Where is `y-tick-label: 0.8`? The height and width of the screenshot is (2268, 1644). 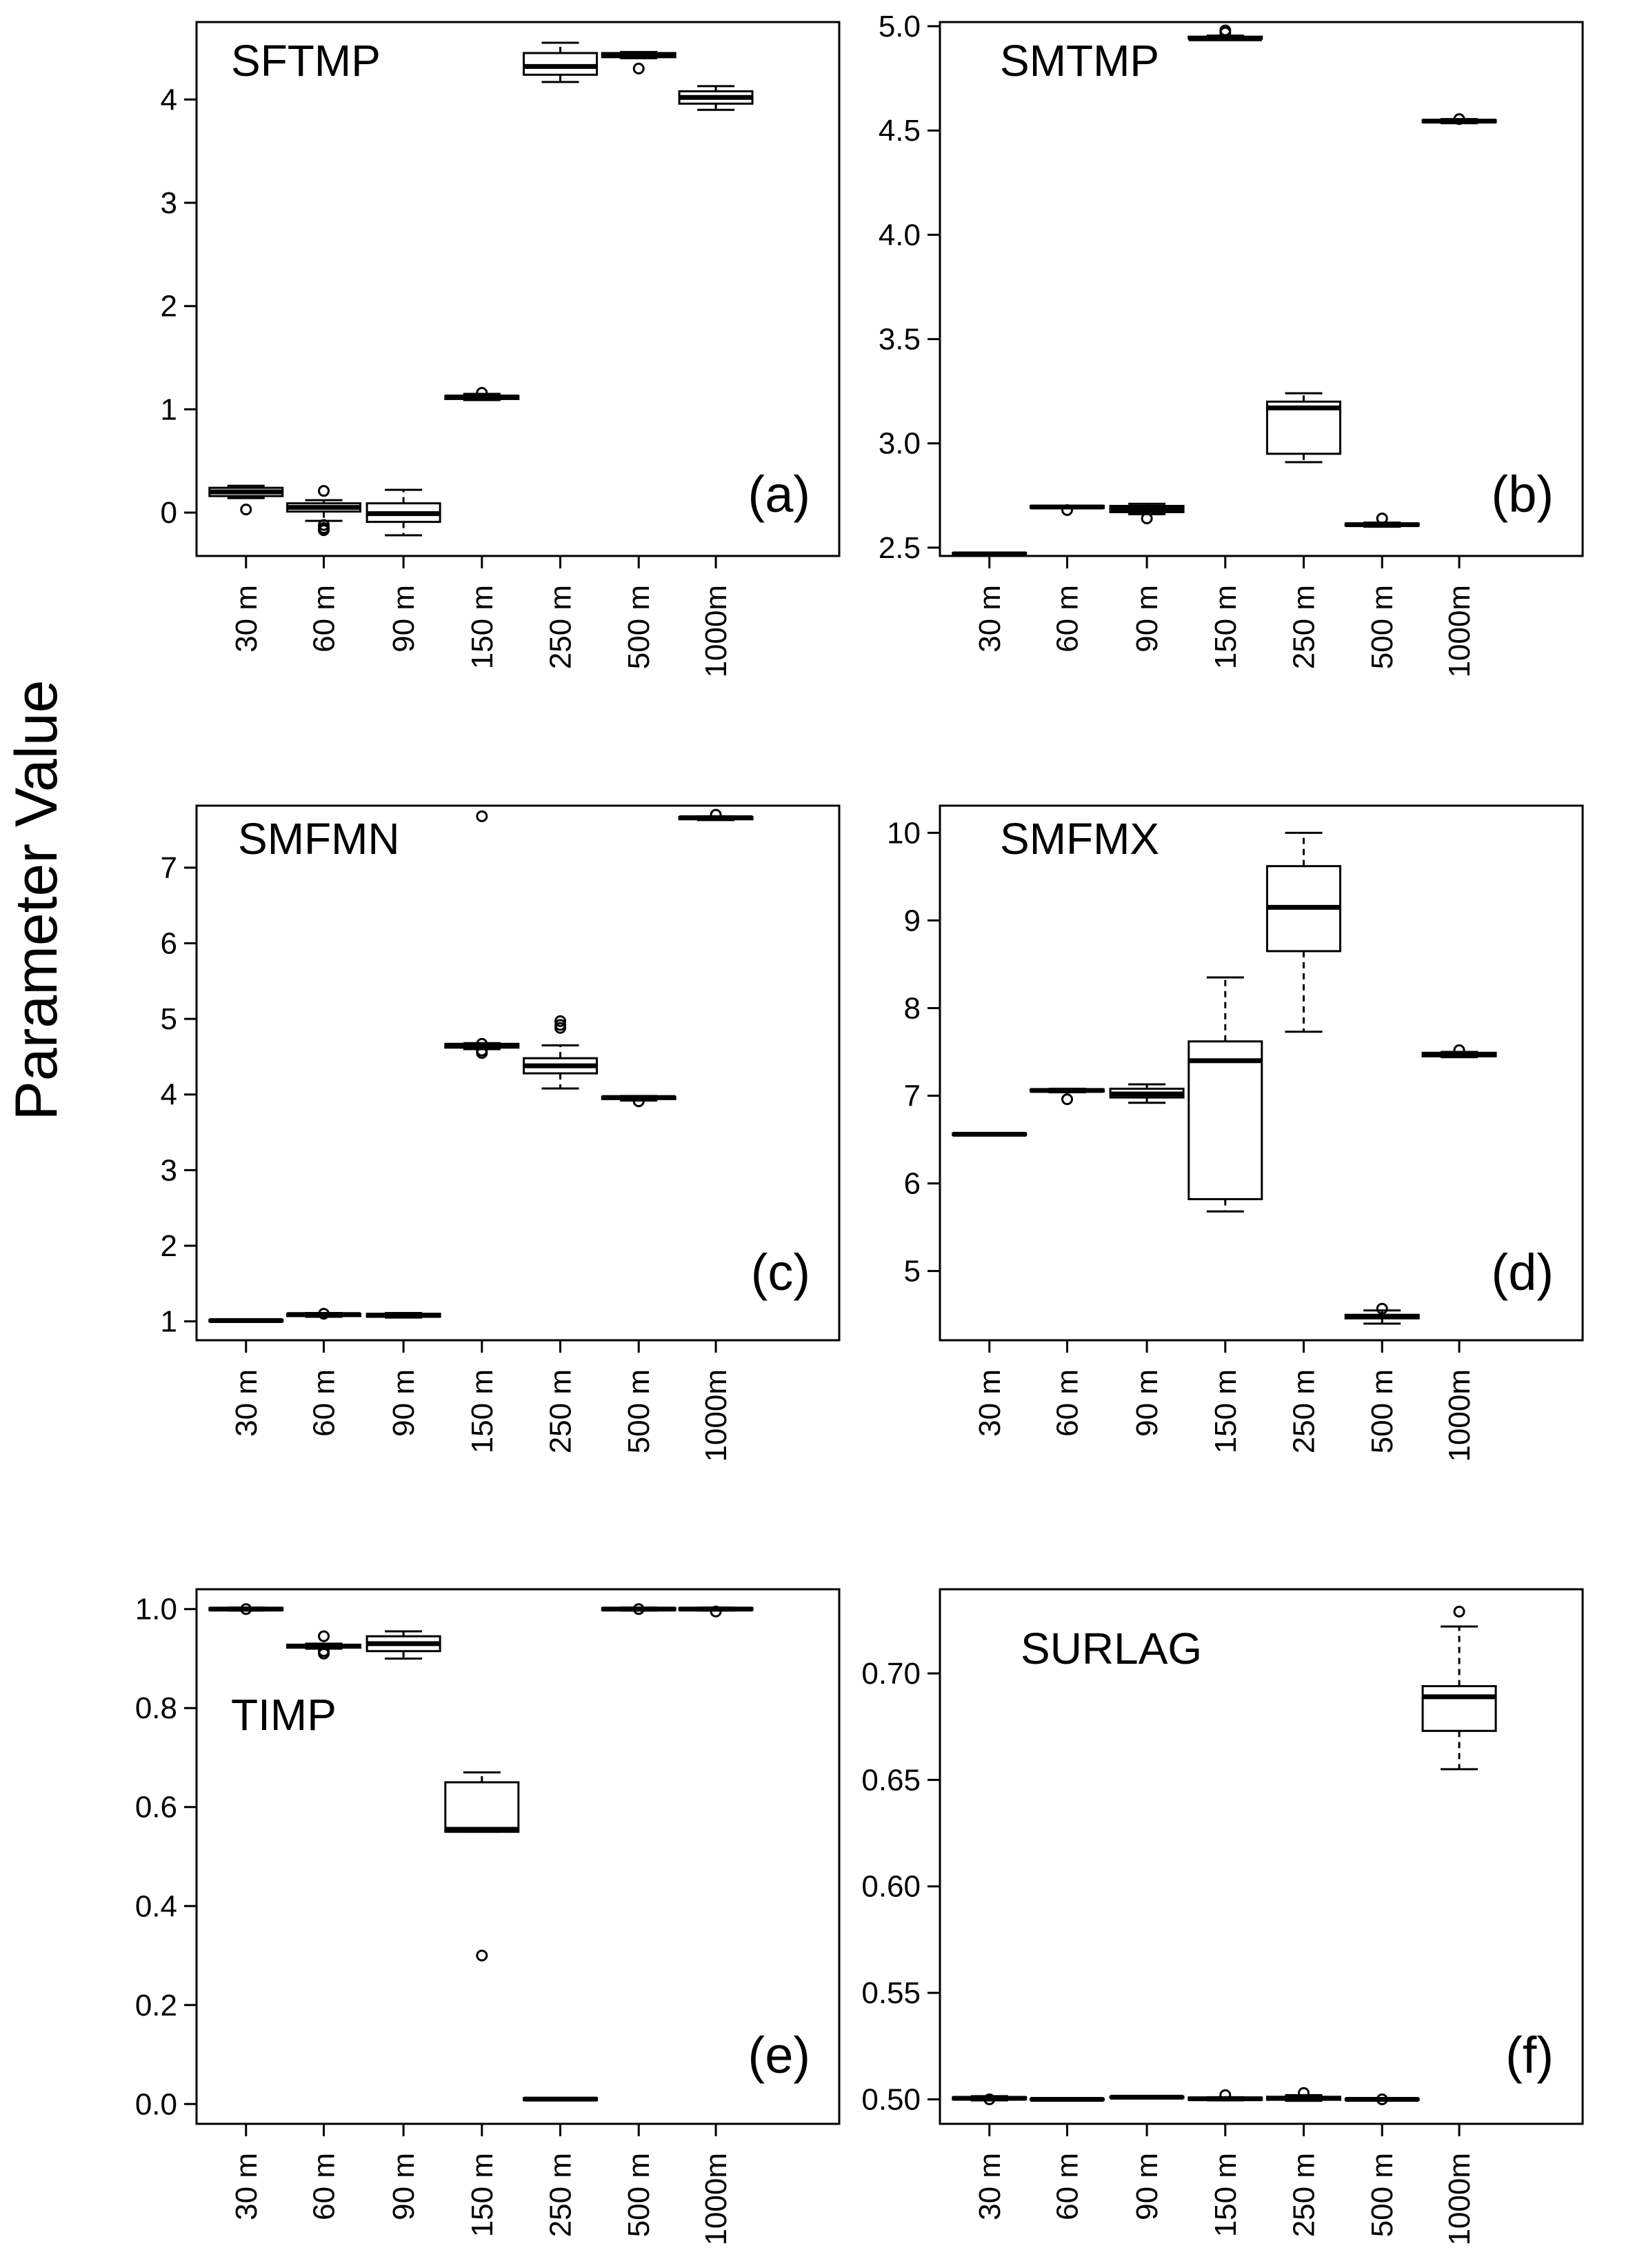 y-tick-label: 0.8 is located at coordinates (156, 1708).